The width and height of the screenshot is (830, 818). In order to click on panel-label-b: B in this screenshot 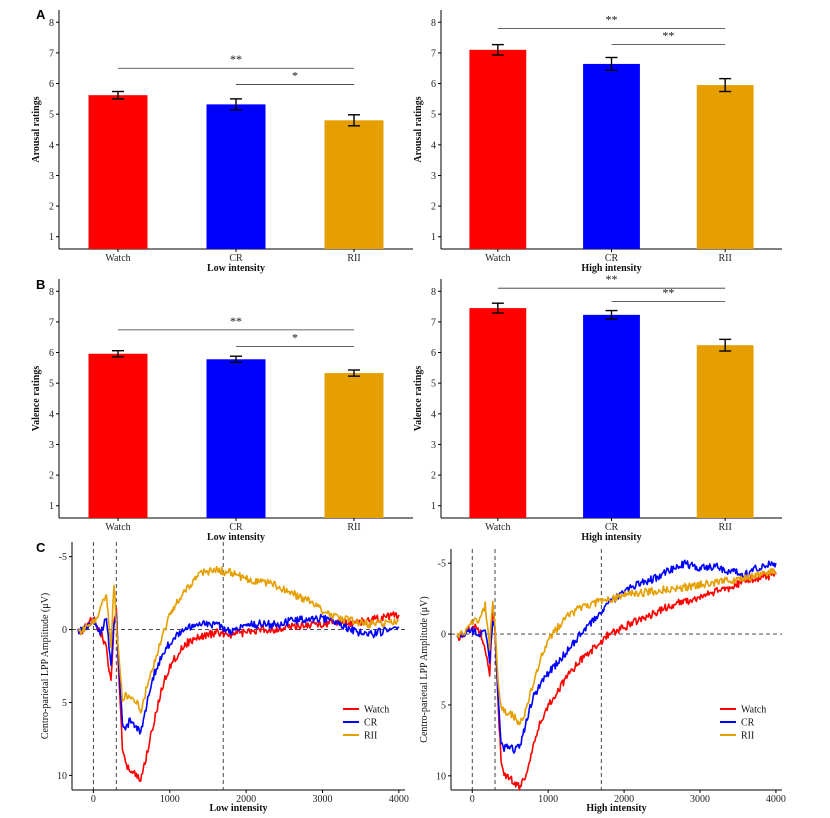, I will do `click(40, 284)`.